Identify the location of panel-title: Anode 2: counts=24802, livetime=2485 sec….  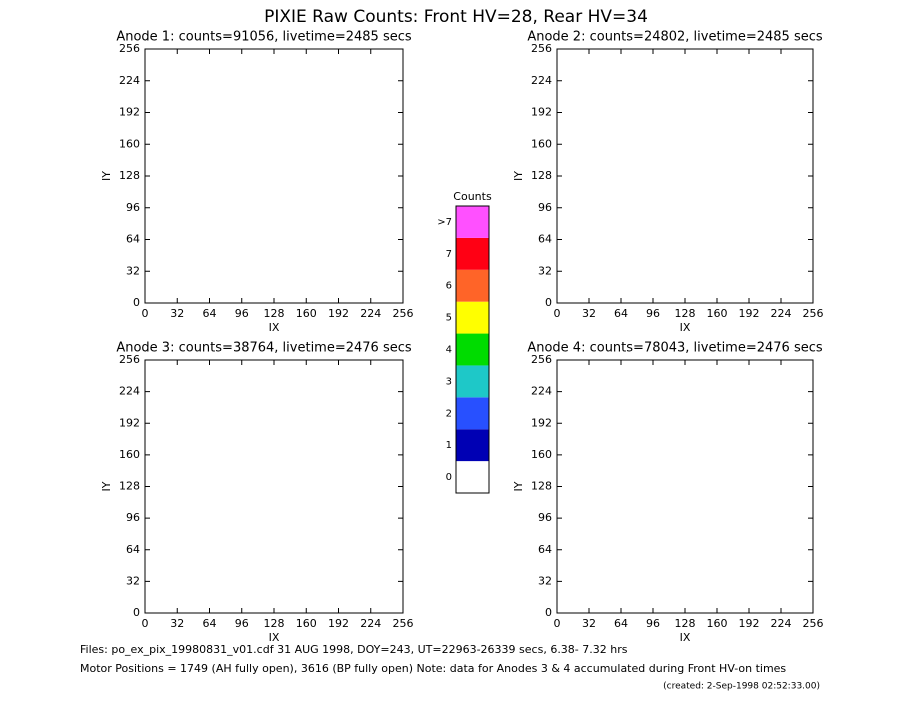
(675, 37).